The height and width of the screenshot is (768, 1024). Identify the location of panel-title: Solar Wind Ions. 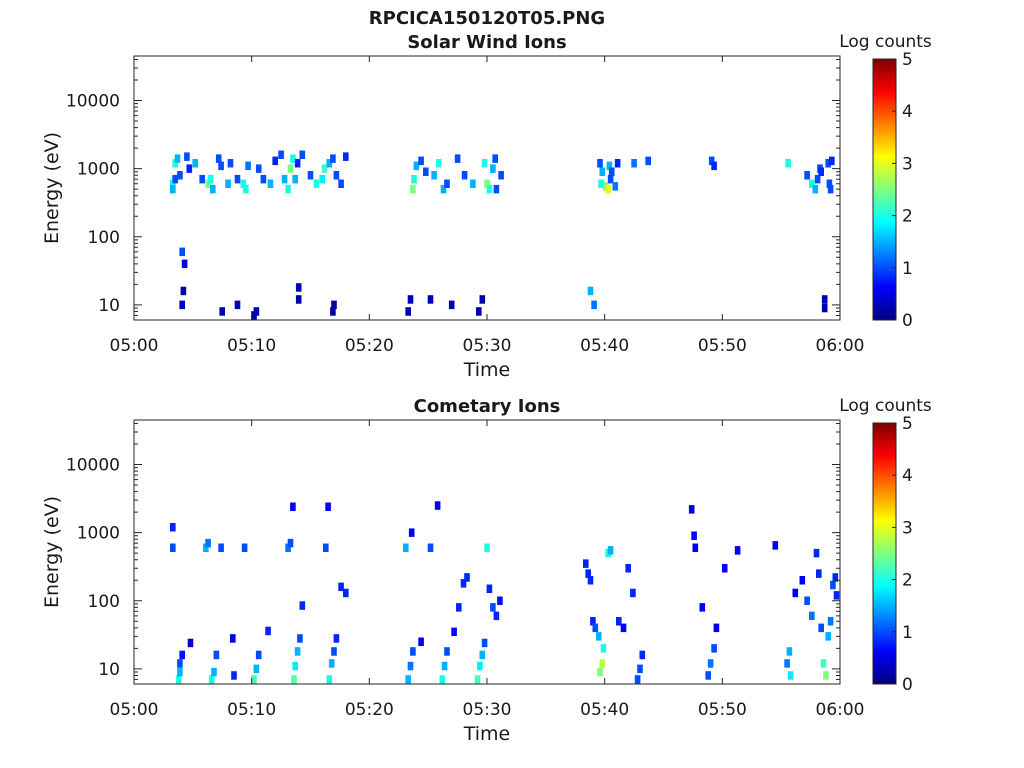
(486, 42).